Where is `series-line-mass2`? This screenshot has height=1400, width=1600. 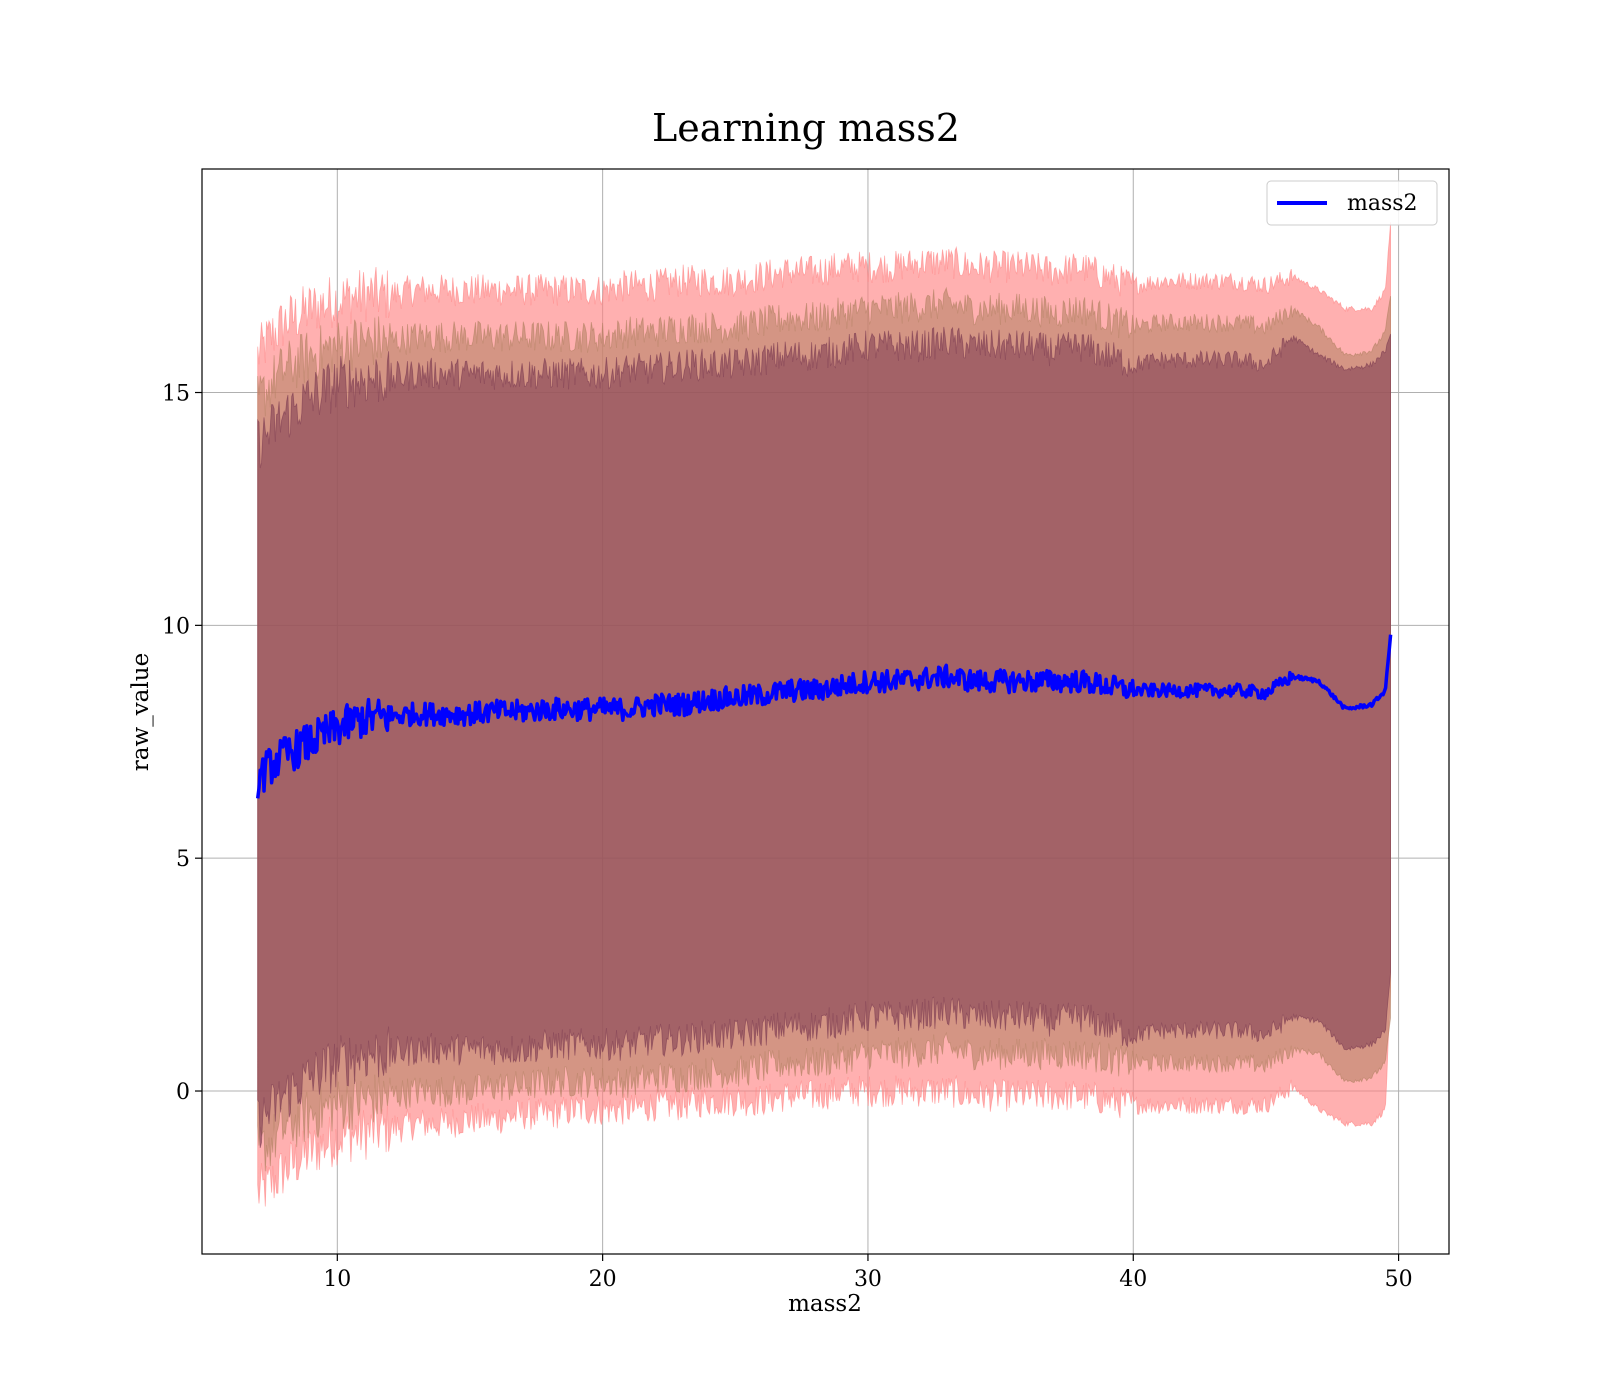
series-line-mass2 is located at coordinates (824, 716).